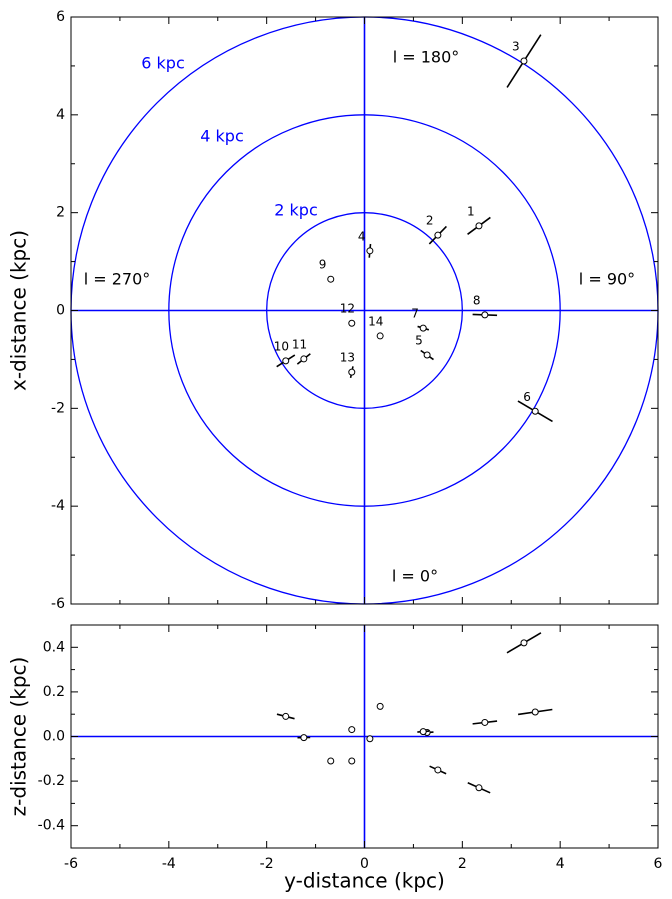 This screenshot has width=672, height=899. Describe the element at coordinates (295, 210) in the screenshot. I see `ring-label: 2 kpc` at that location.